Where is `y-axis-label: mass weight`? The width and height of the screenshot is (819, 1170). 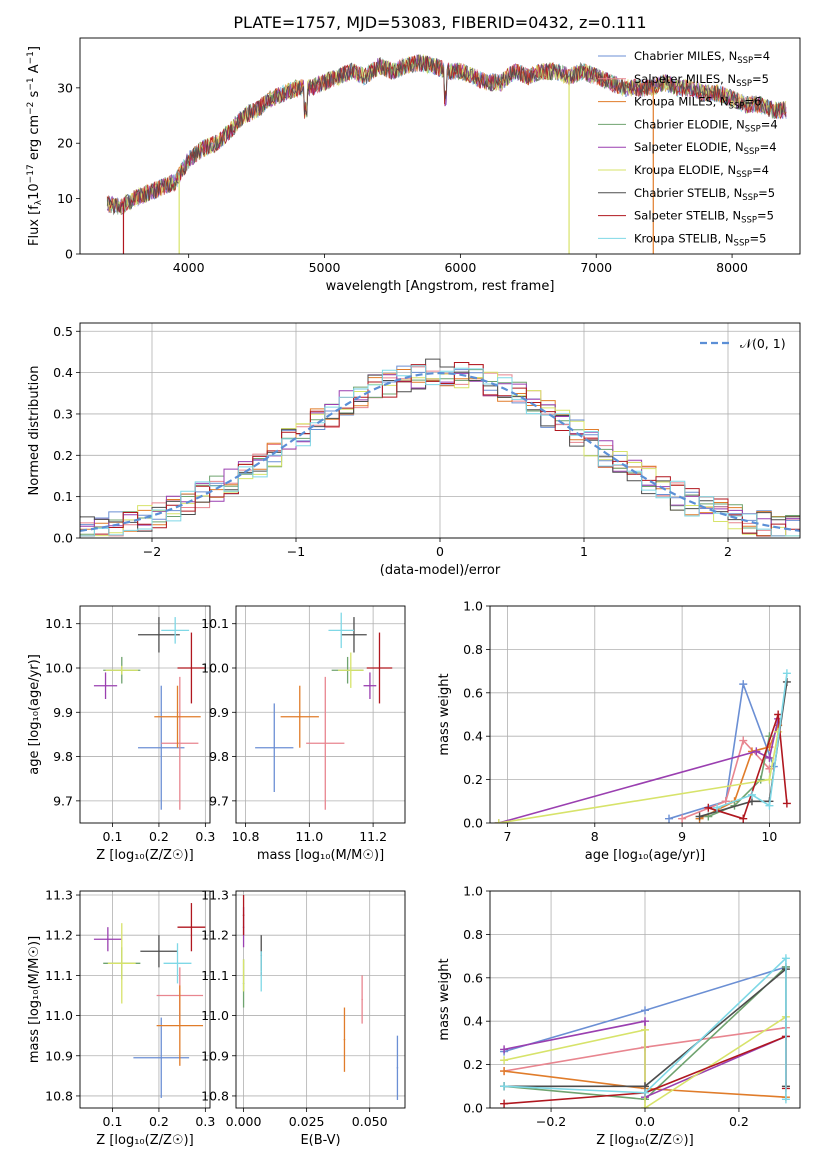
y-axis-label: mass weight is located at coordinates (444, 714).